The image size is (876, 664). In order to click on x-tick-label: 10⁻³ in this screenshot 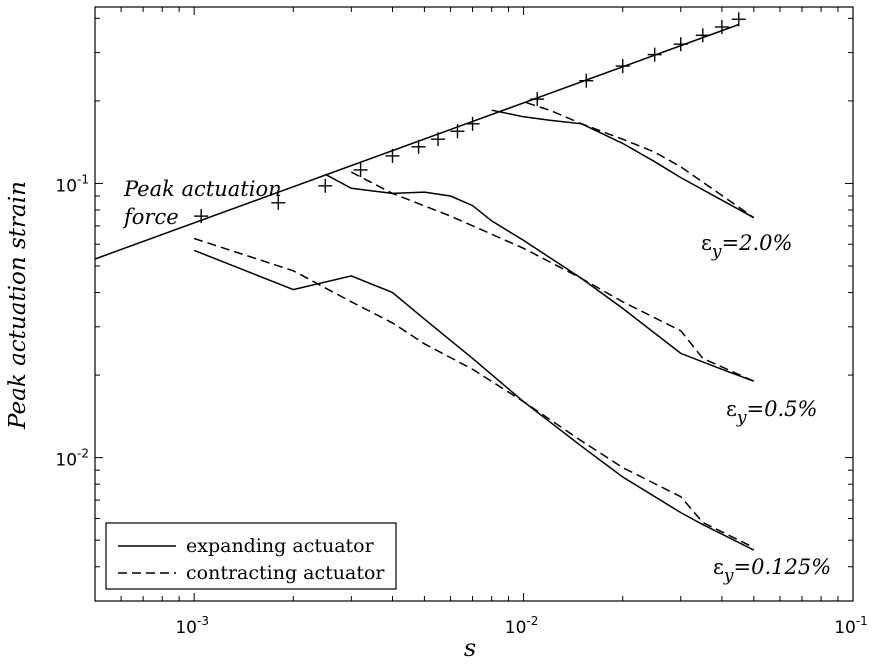, I will do `click(192, 626)`.